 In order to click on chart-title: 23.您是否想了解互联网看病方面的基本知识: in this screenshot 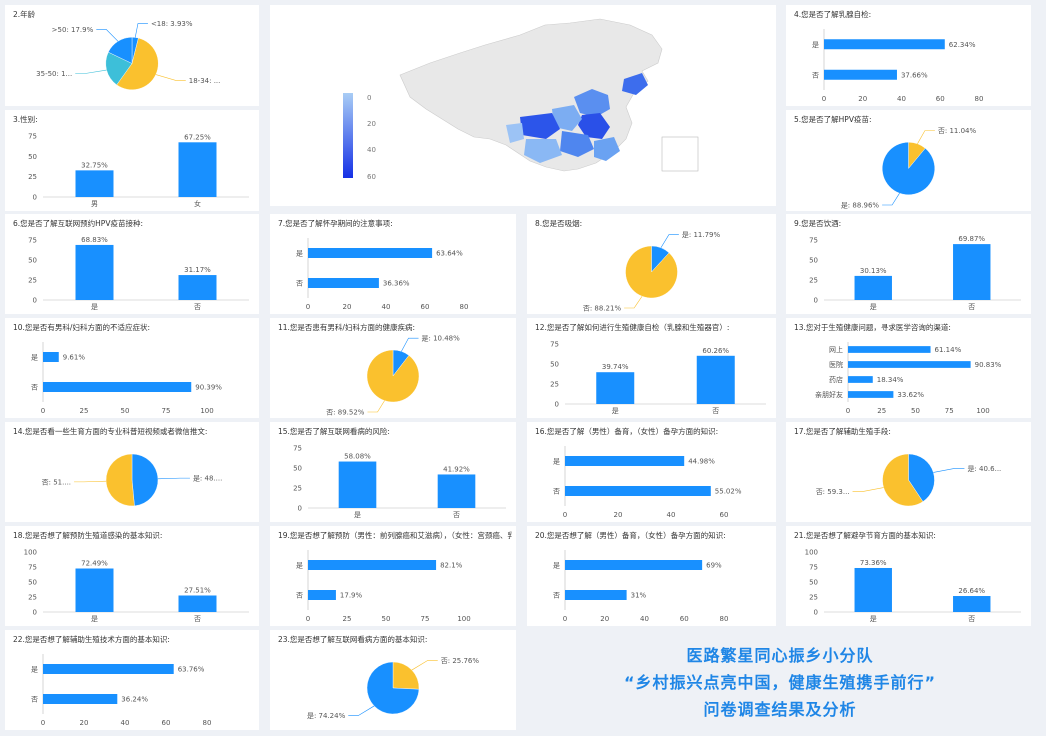, I will do `click(353, 639)`.